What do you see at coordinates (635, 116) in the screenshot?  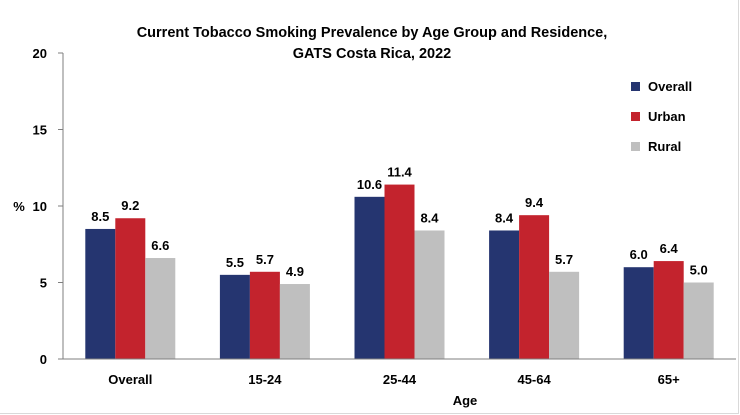 I see `legend-swatch-urban` at bounding box center [635, 116].